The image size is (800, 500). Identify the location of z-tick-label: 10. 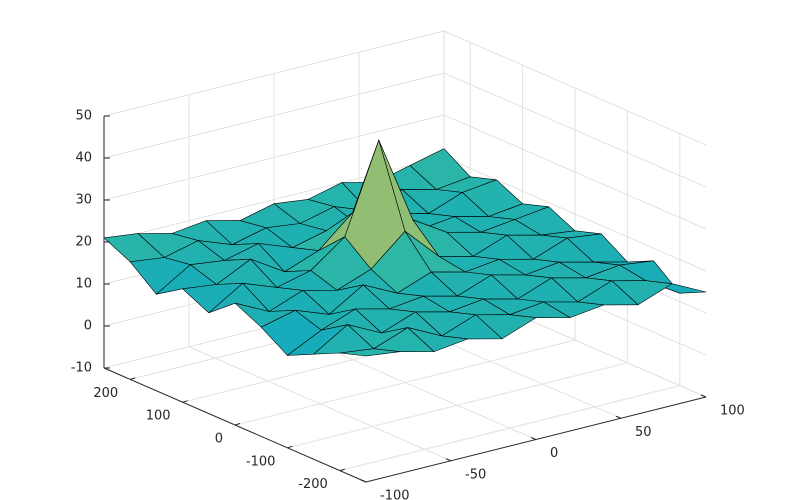
(83, 284).